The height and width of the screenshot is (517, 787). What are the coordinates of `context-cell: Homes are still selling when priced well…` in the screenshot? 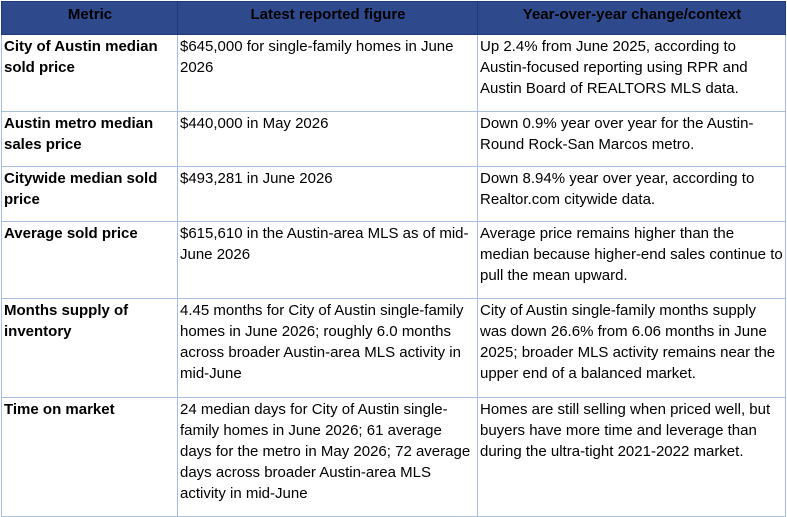 It's located at (631, 457).